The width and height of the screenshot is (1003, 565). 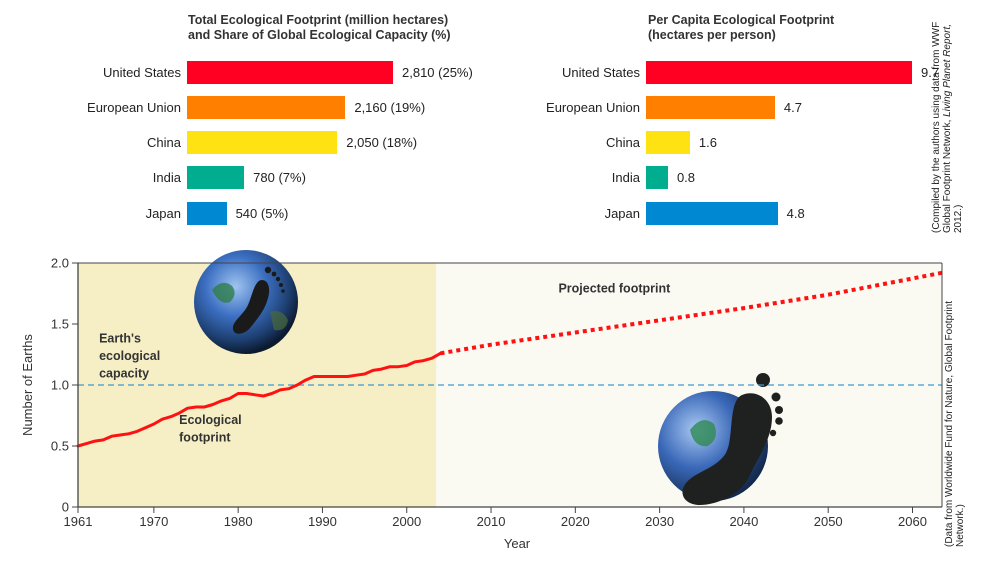 What do you see at coordinates (575, 521) in the screenshot?
I see `x-tick-label: 2020` at bounding box center [575, 521].